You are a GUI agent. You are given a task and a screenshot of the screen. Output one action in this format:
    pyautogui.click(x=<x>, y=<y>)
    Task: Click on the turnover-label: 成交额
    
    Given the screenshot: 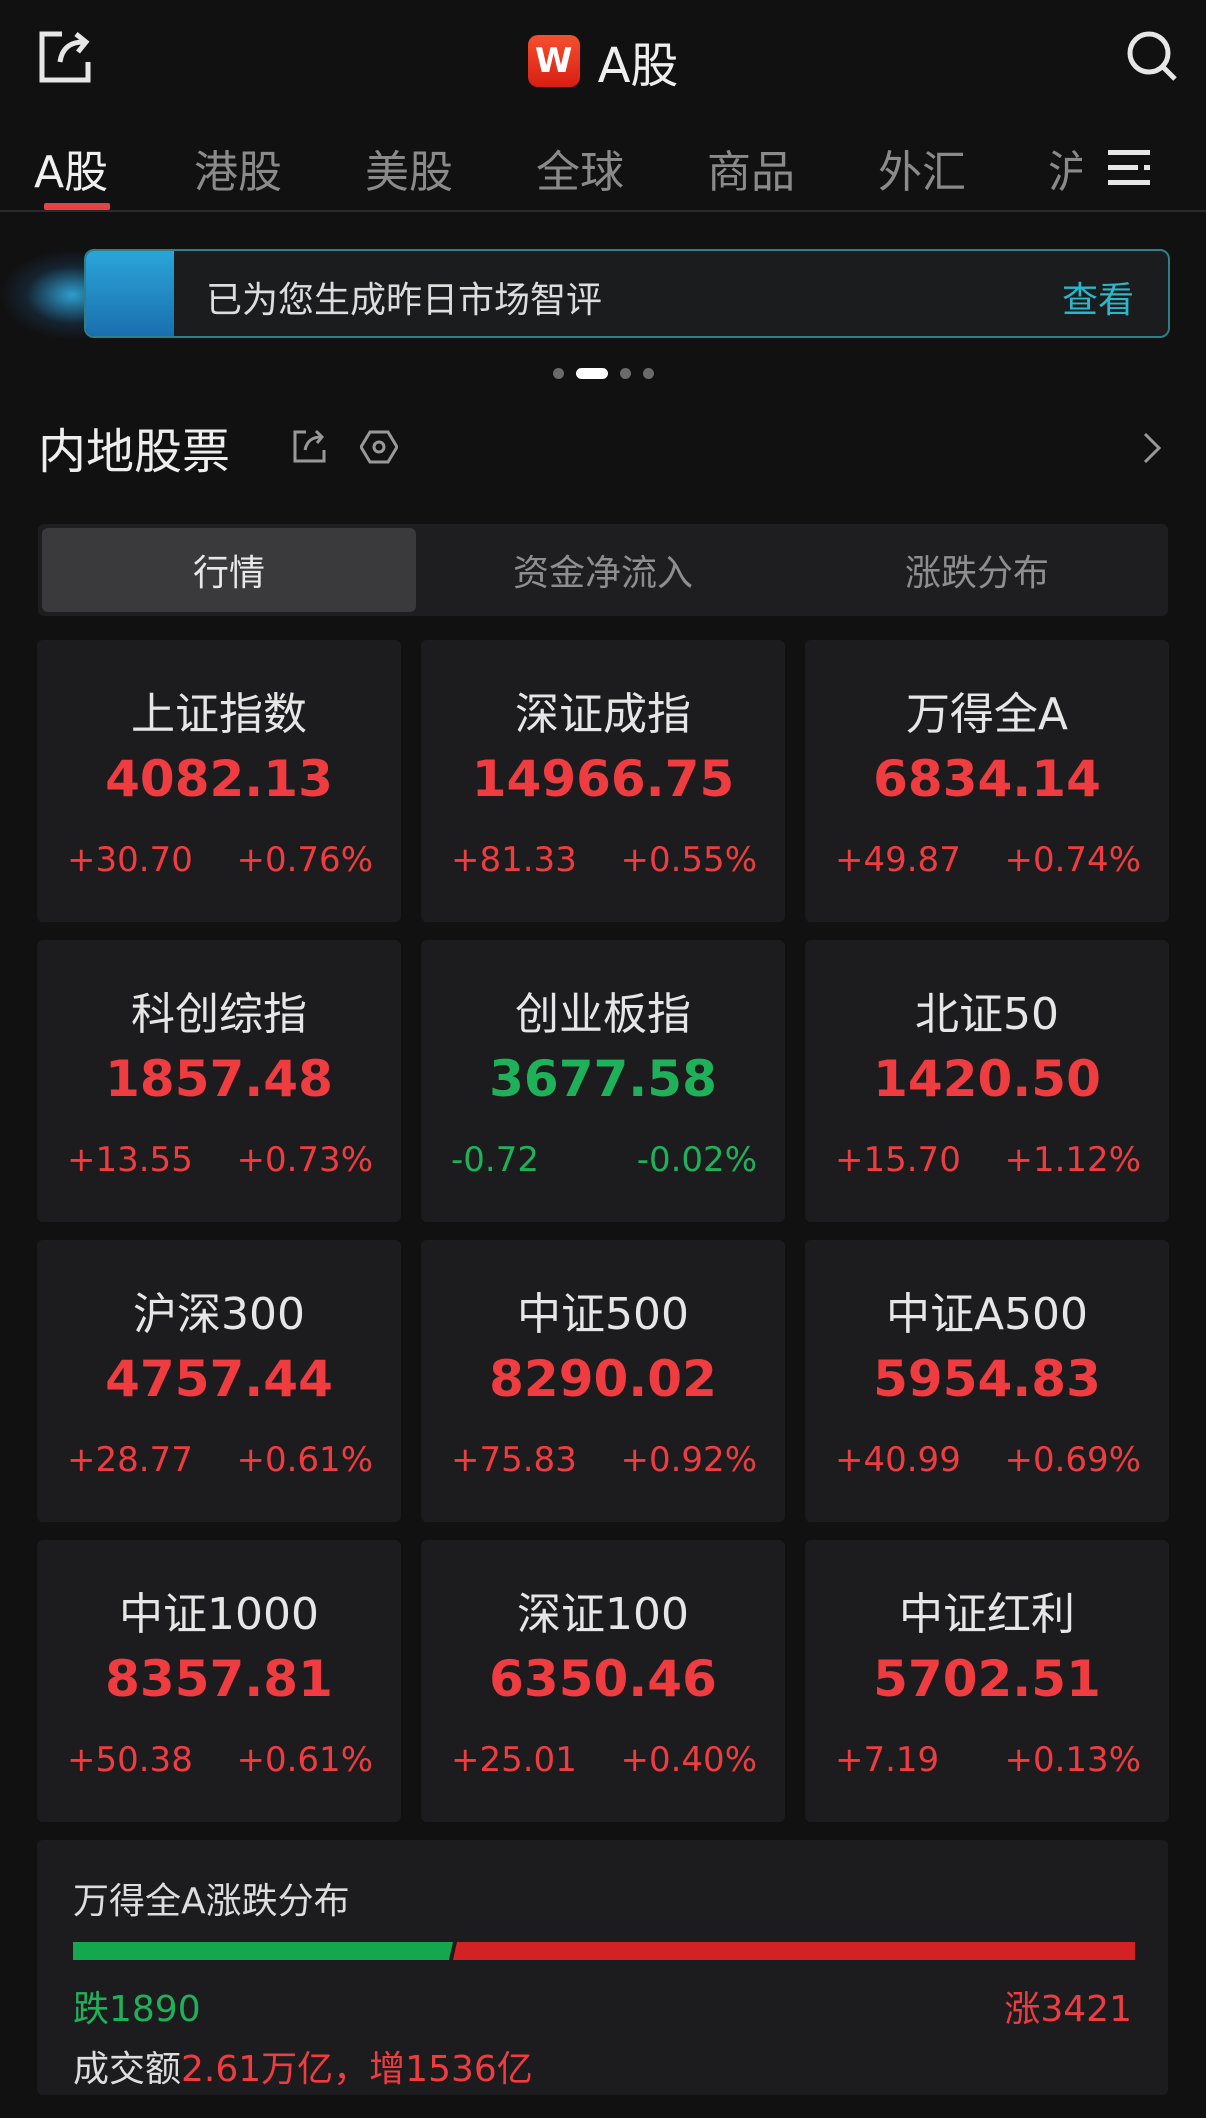 What is the action you would take?
    pyautogui.click(x=127, y=2069)
    